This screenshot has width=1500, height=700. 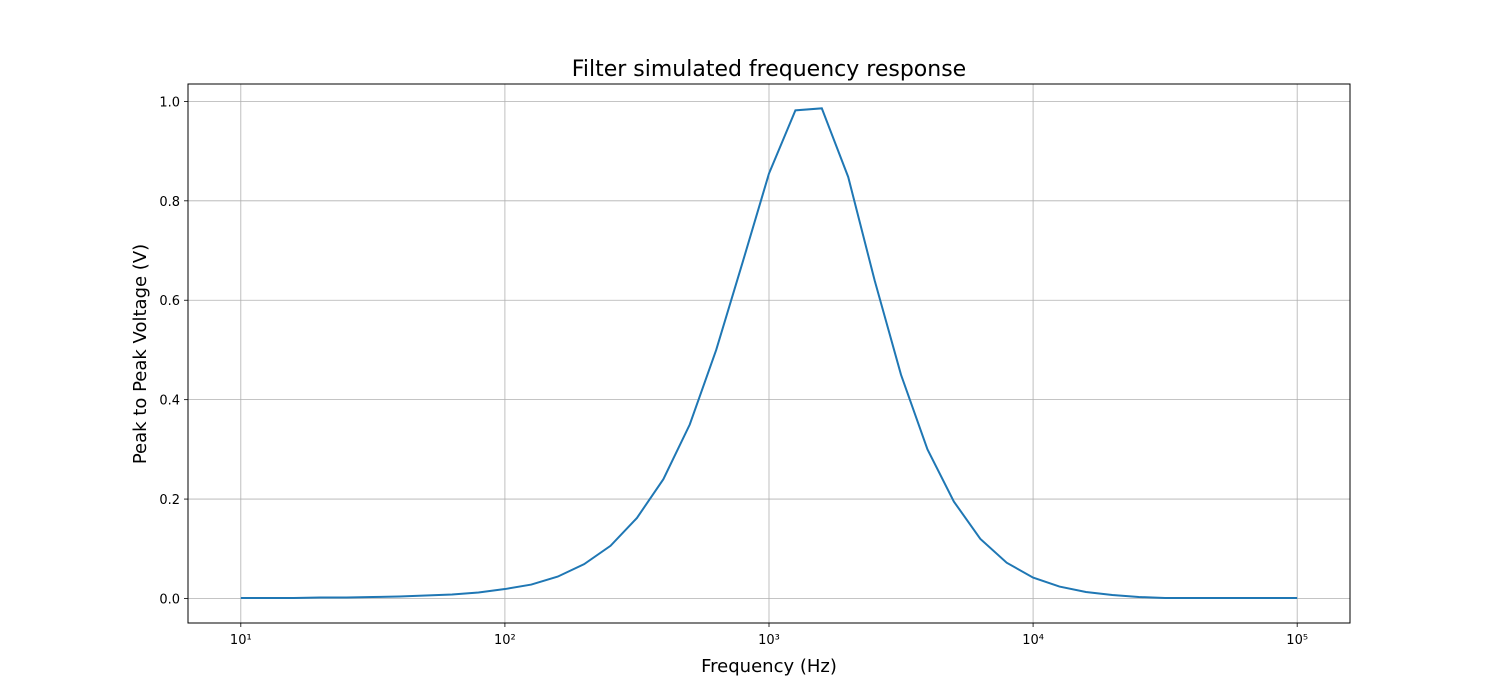 What do you see at coordinates (1033, 640) in the screenshot?
I see `x-tick-label: 10⁴` at bounding box center [1033, 640].